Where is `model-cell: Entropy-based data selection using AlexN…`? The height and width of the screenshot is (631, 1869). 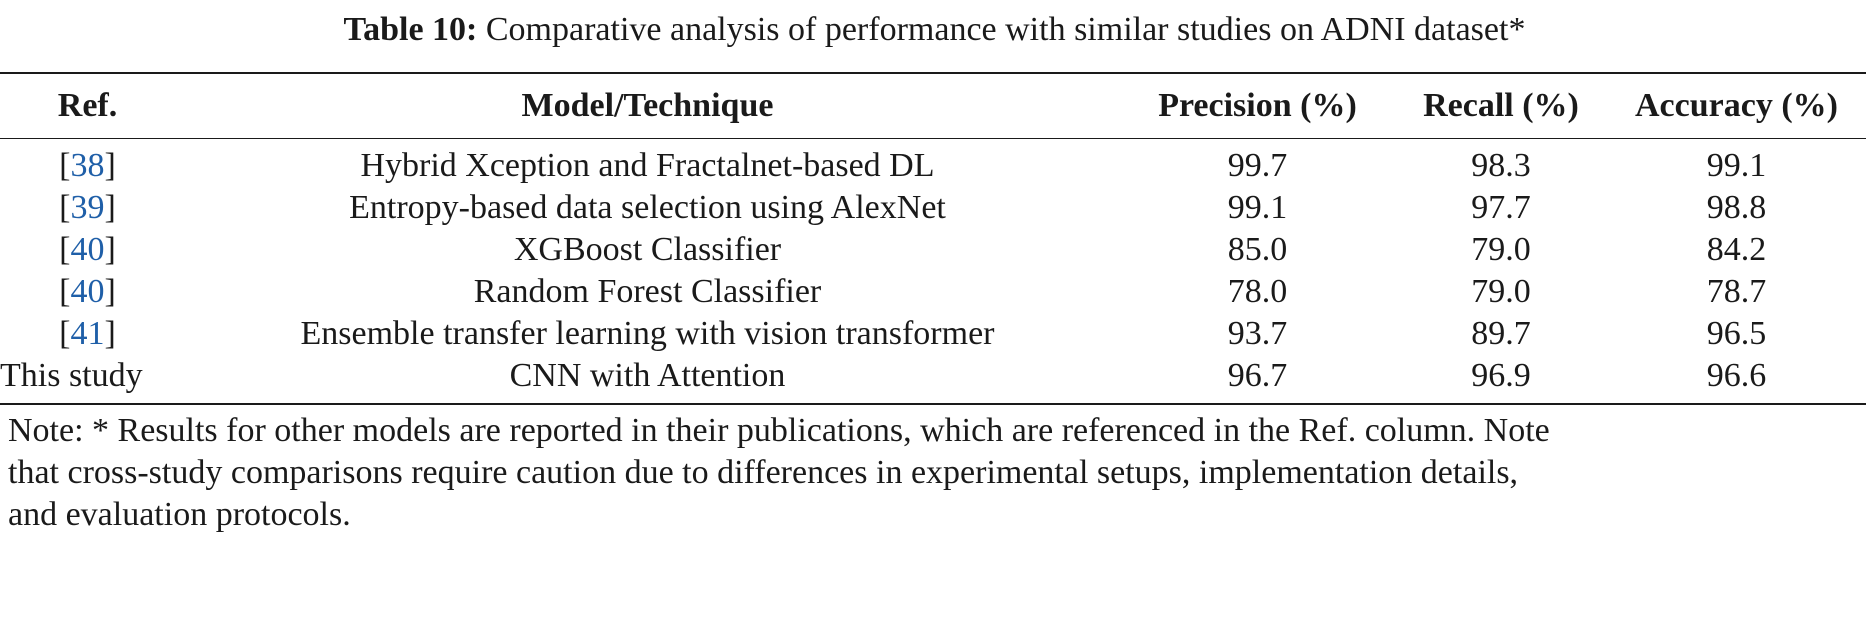 model-cell: Entropy-based data selection using AlexN… is located at coordinates (647, 207).